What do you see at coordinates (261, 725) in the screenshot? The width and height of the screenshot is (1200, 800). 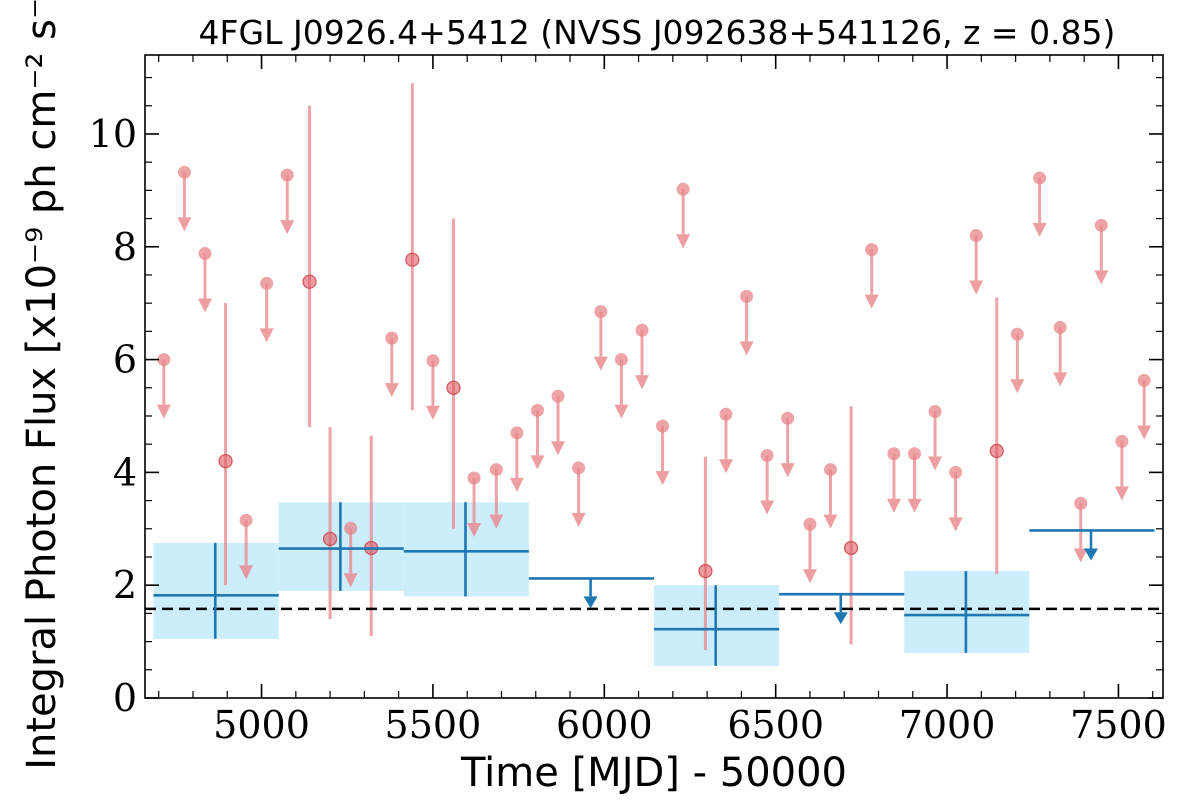 I see `x-tick-label: 5000` at bounding box center [261, 725].